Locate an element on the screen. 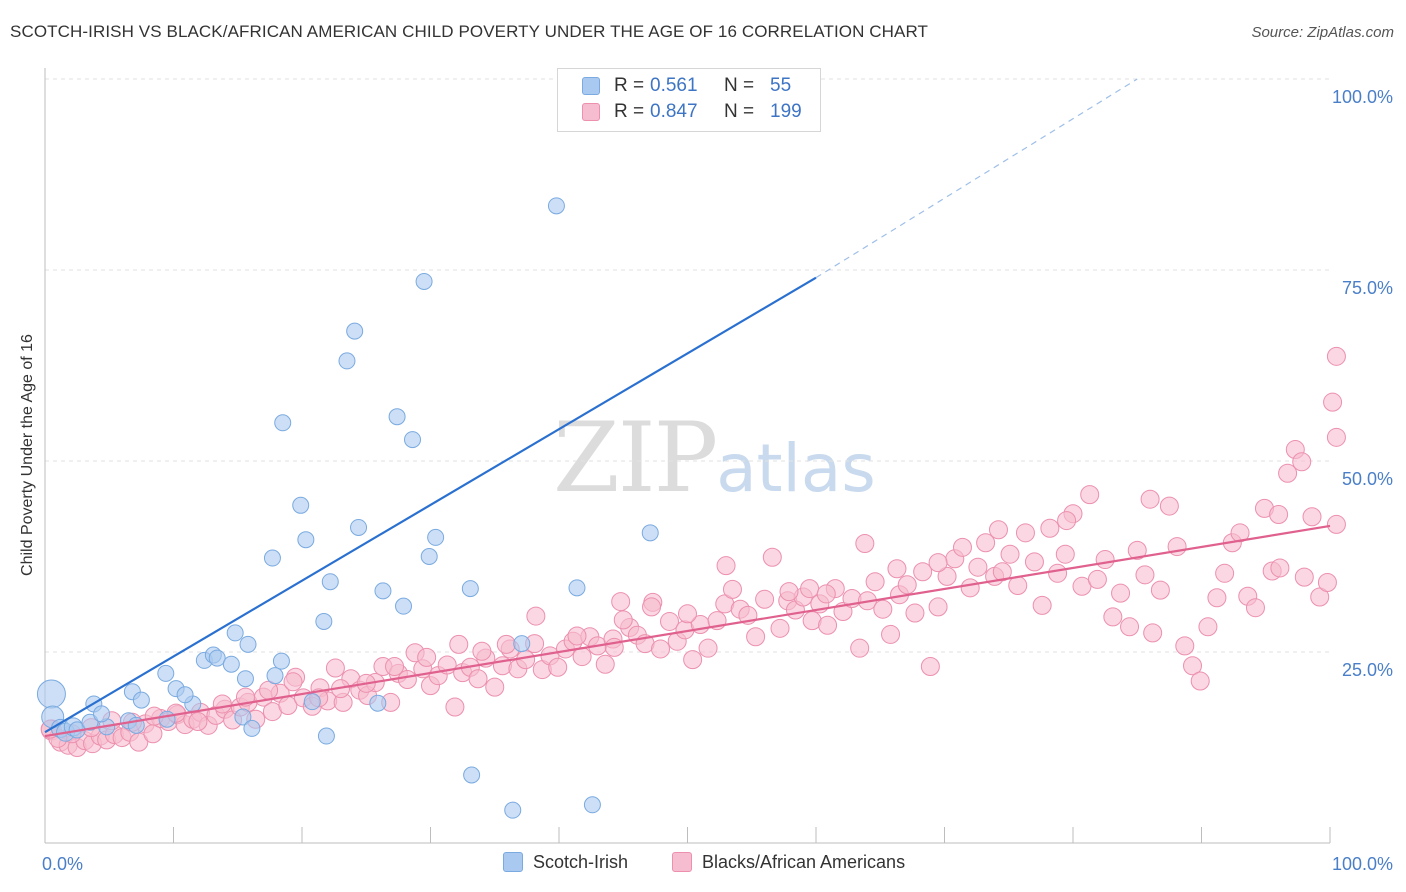  scotch-irish-swatch is located at coordinates (591, 86).